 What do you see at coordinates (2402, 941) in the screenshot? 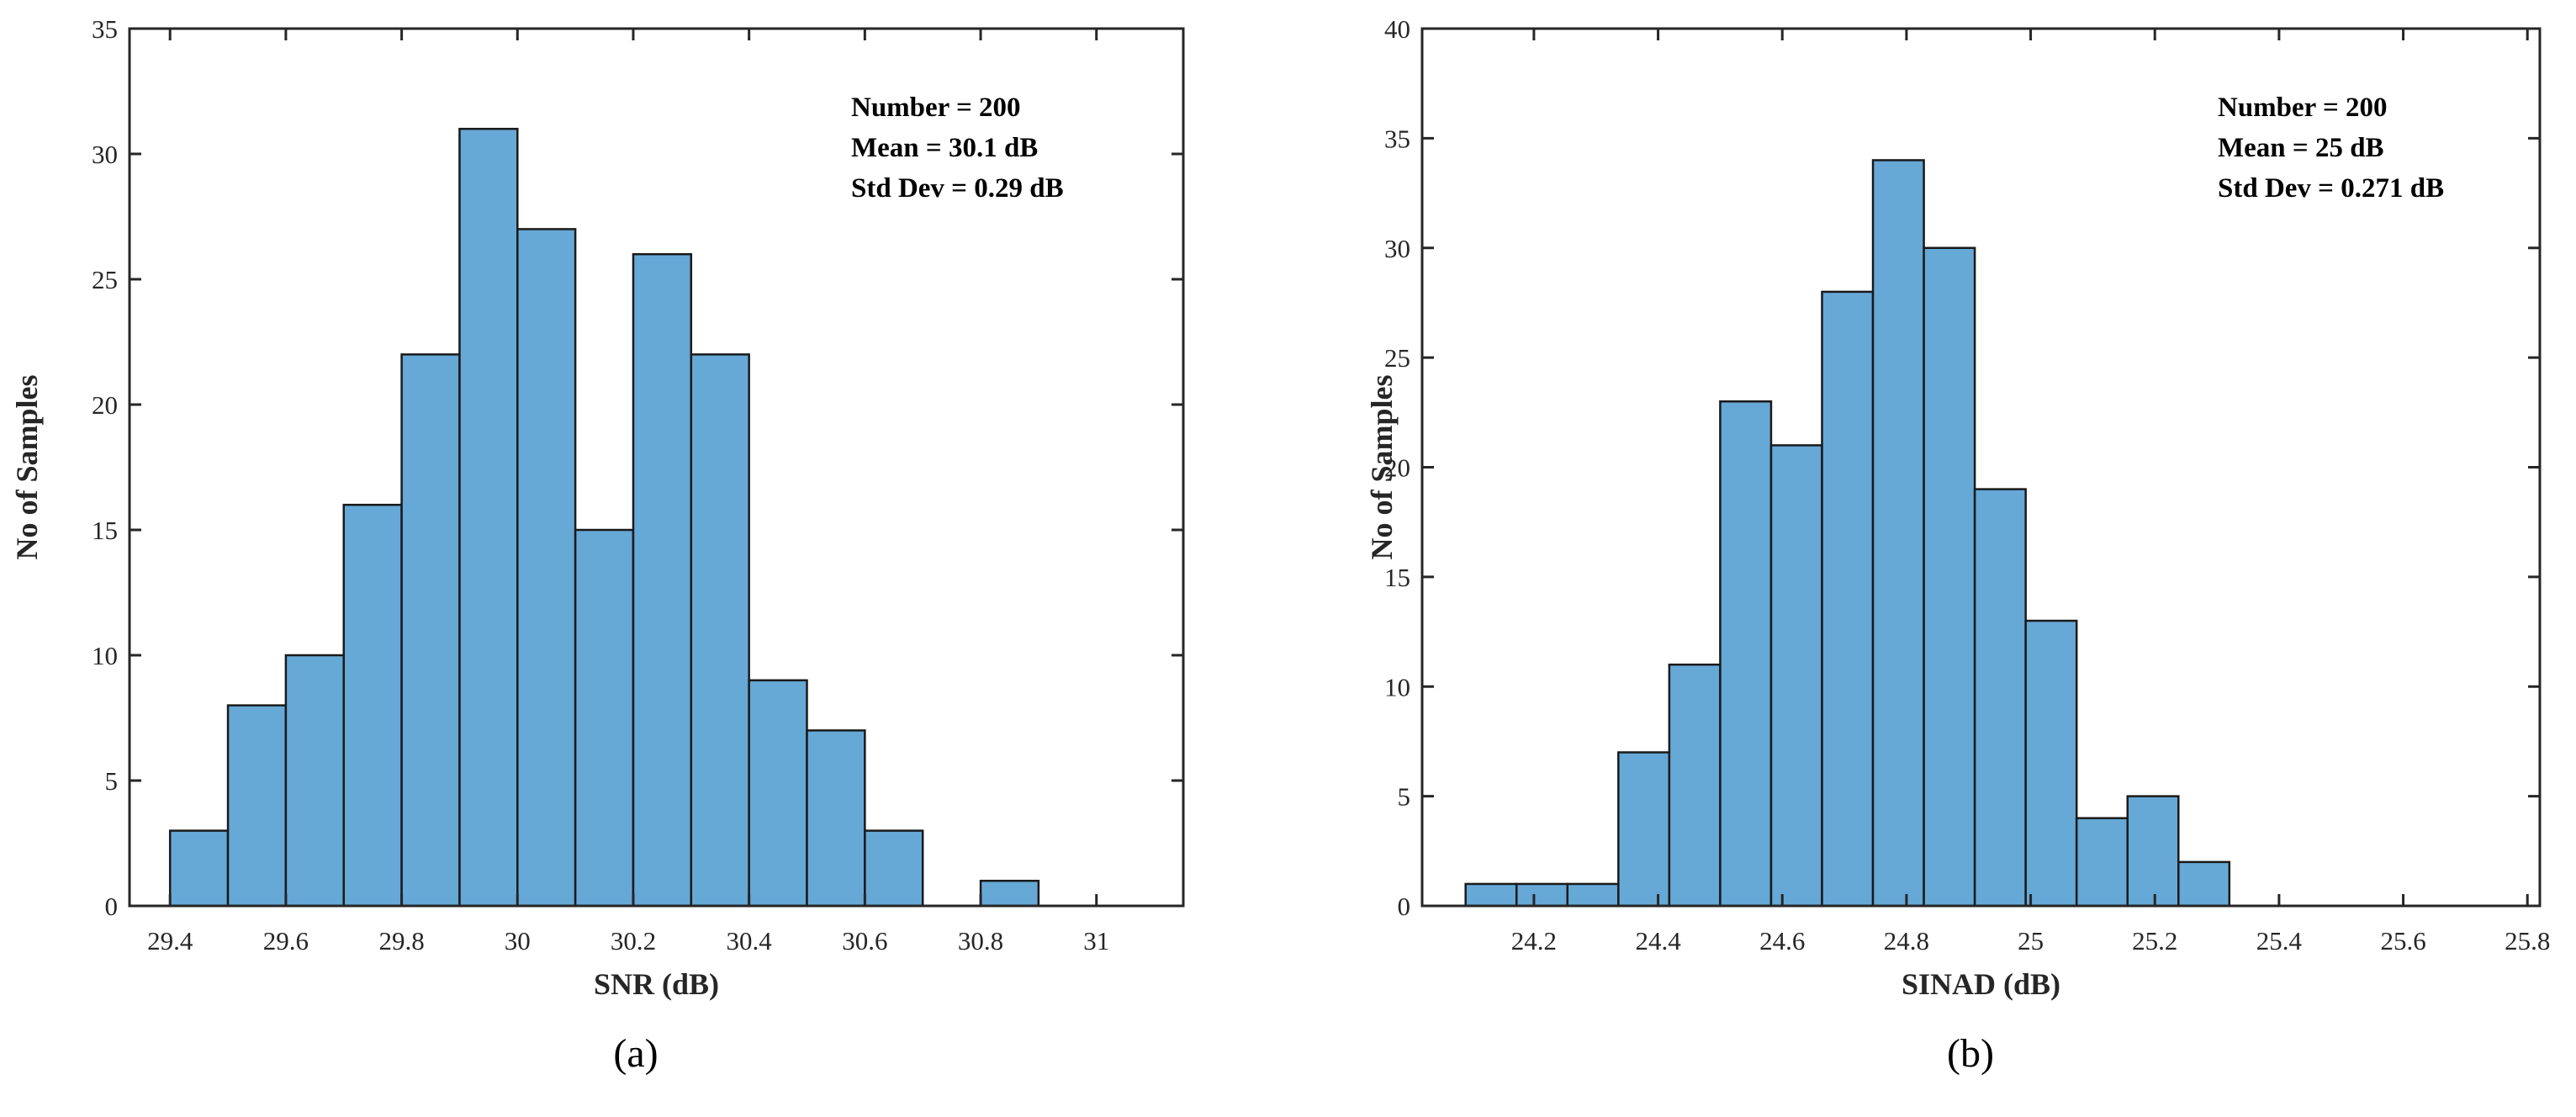
I see `x-tick-label: 25.6` at bounding box center [2402, 941].